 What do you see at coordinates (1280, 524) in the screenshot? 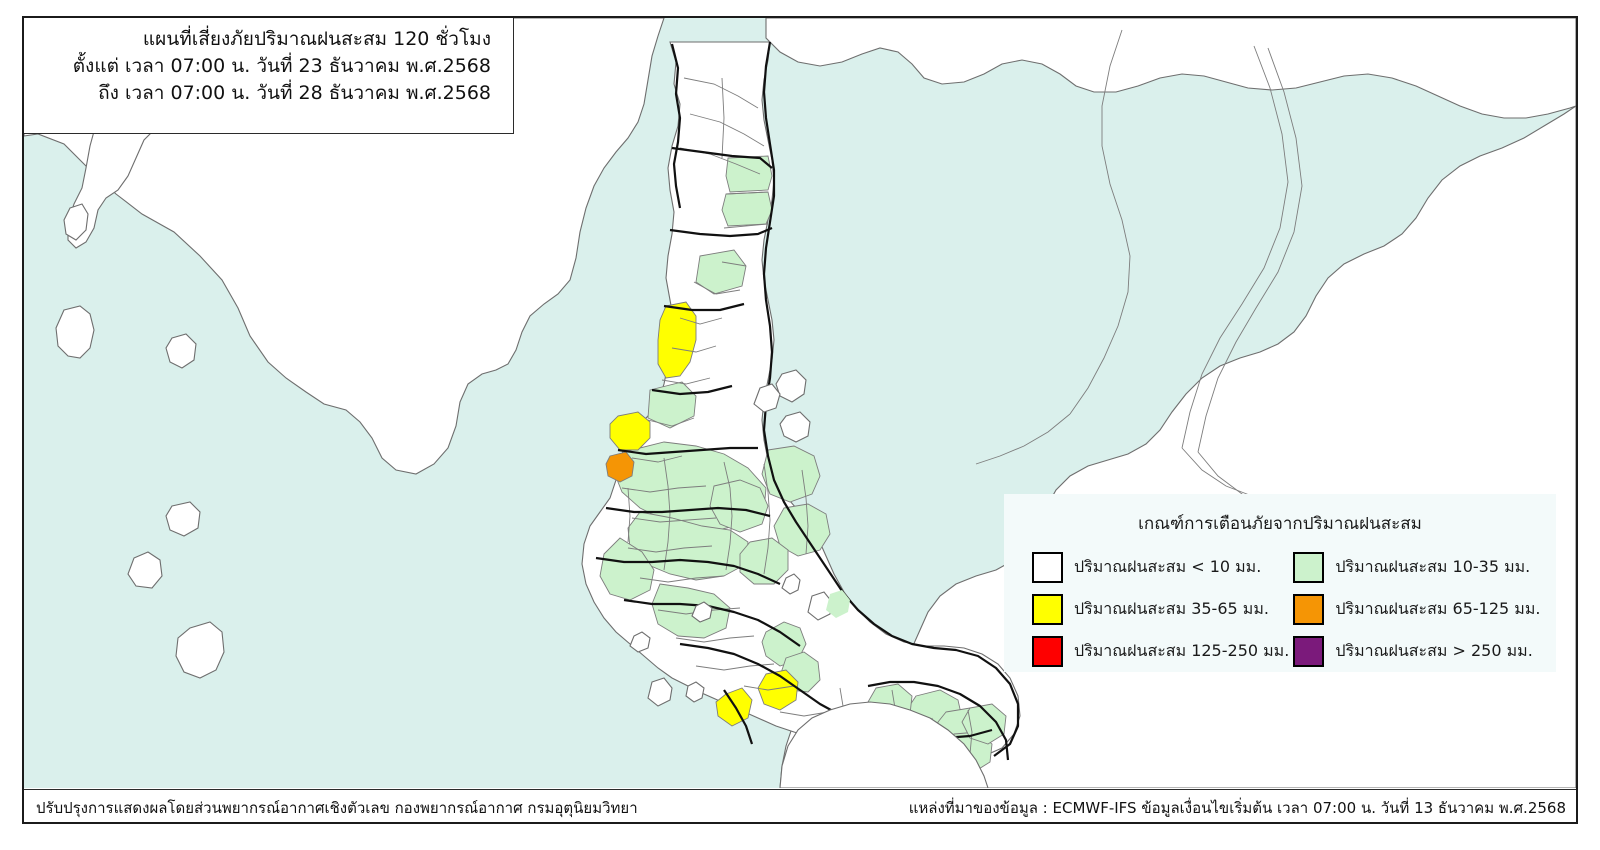
I see `legend-title: เกณฑ์การเตือนภัยจากปริมาณฝนสะสม` at bounding box center [1280, 524].